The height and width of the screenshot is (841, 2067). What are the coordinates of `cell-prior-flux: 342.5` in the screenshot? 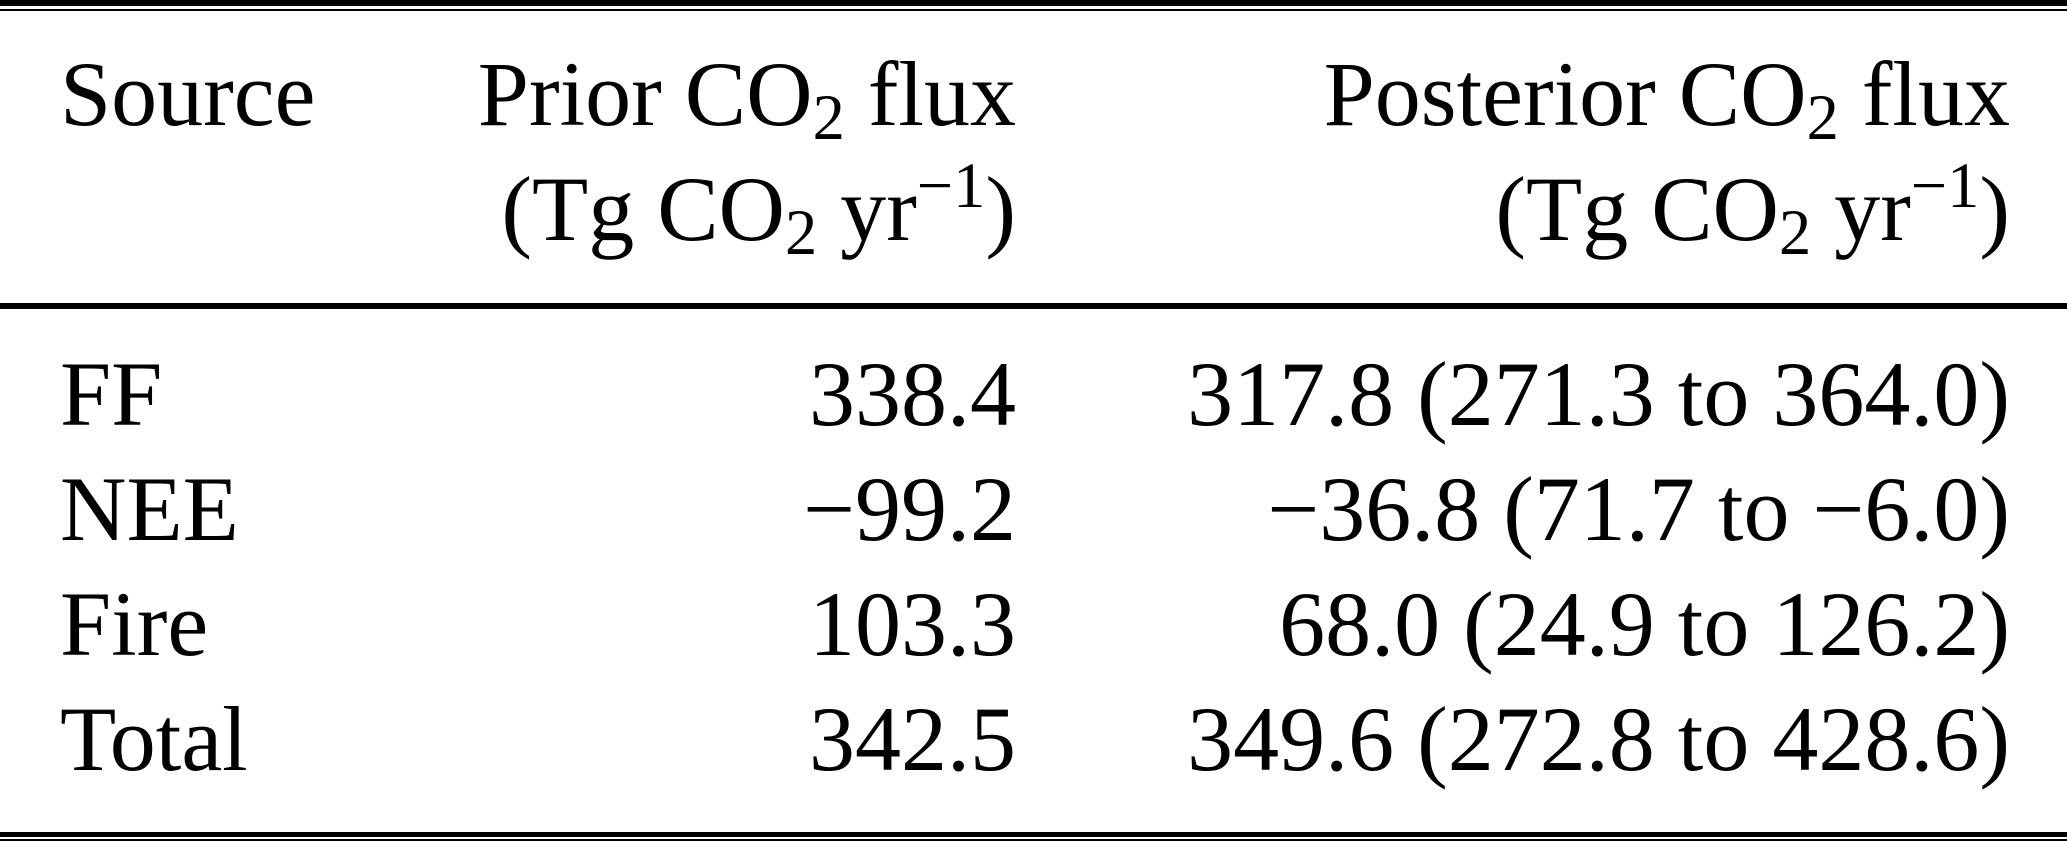 It's located at (912, 739).